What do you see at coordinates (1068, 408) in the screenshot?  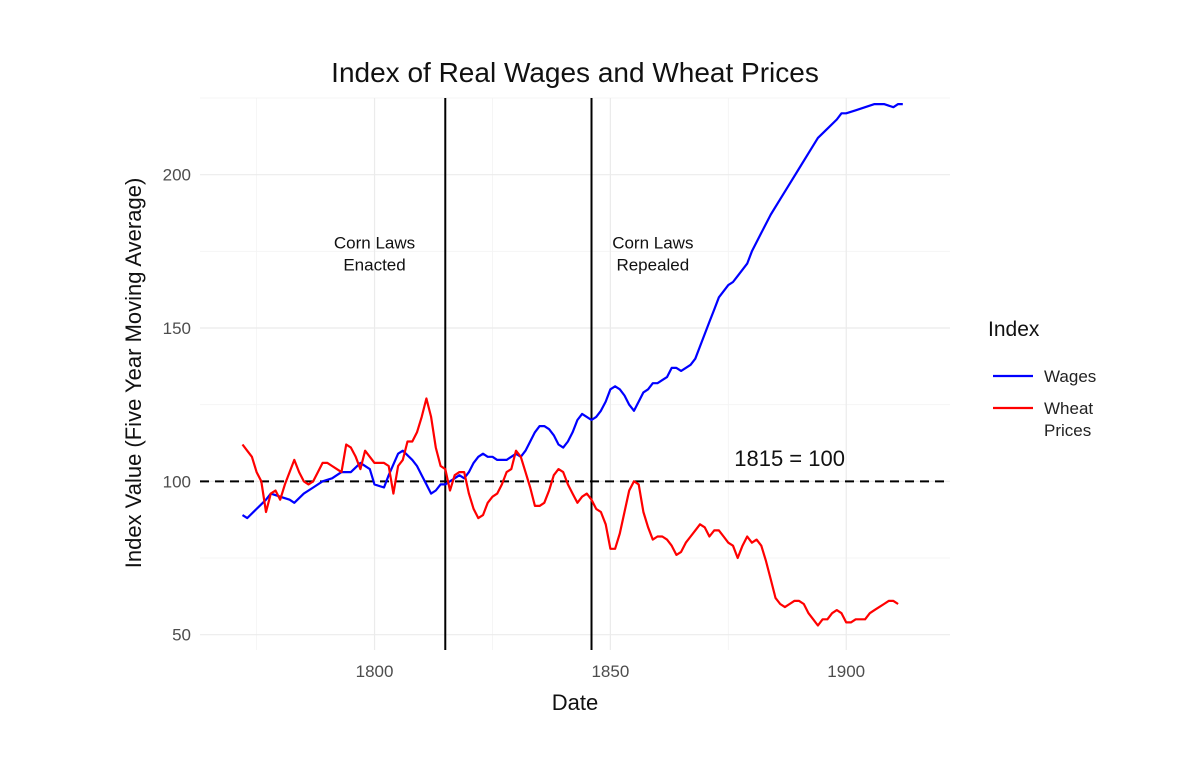 I see `legend-label-line: Wheat` at bounding box center [1068, 408].